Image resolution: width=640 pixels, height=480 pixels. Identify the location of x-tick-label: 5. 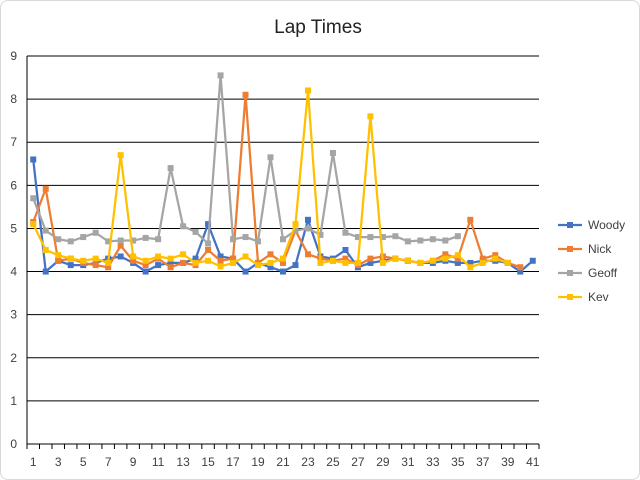
(83, 462).